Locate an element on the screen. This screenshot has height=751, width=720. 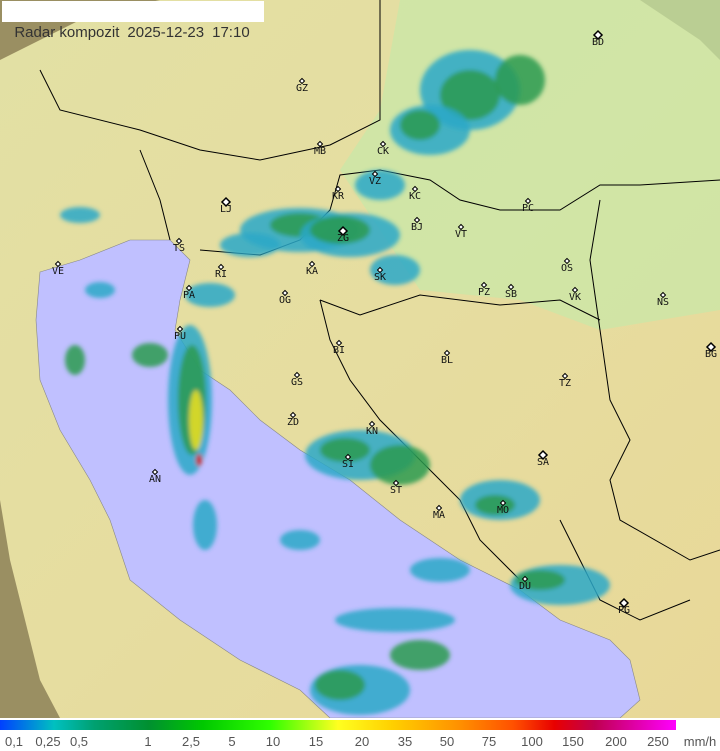
city-mo: MO is located at coordinates (503, 508).